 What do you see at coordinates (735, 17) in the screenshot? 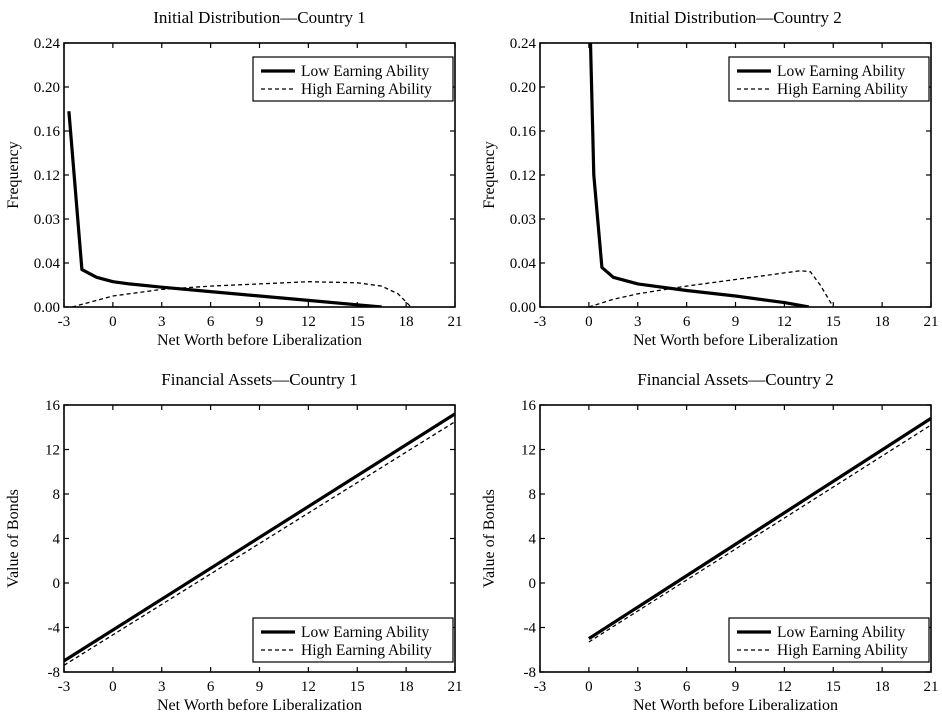
I see `chart-title: Initial Distribution—Country 2` at bounding box center [735, 17].